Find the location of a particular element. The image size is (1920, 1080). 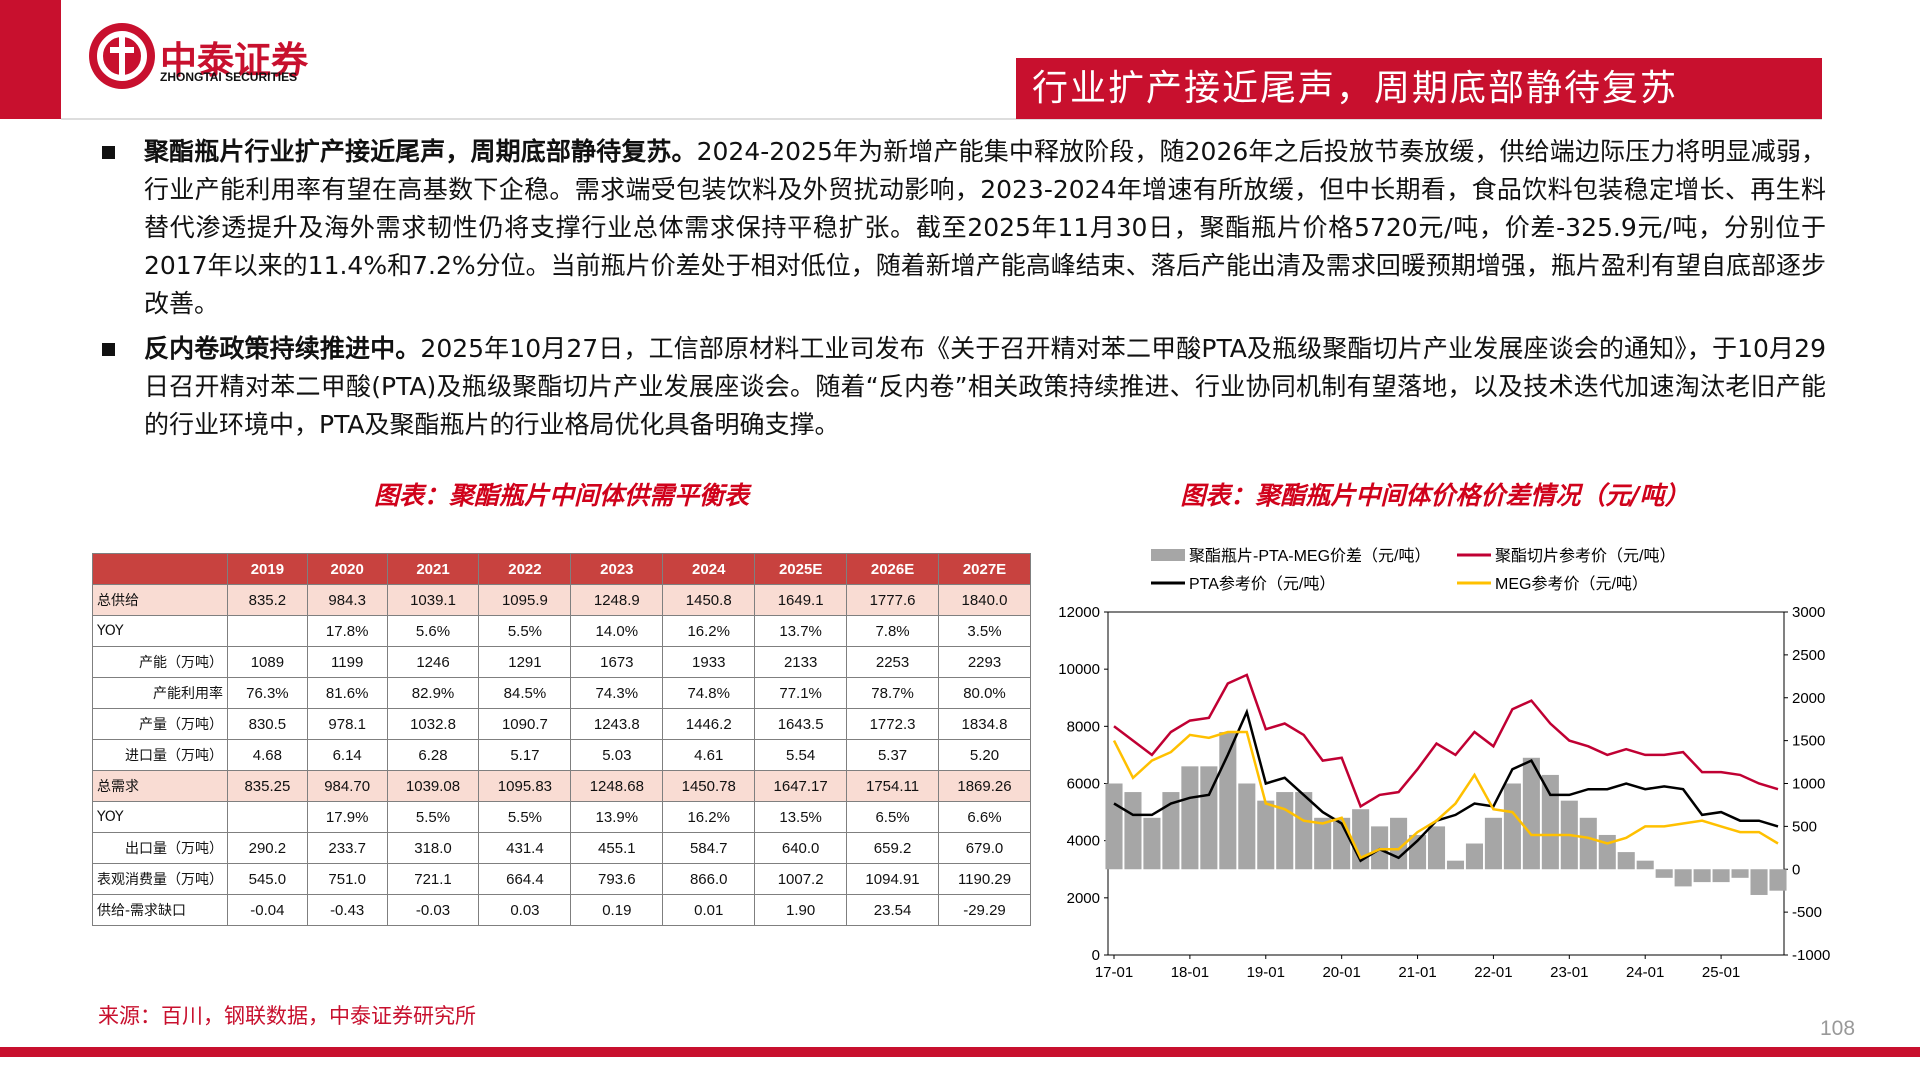

table-cell: 1.90 is located at coordinates (801, 910).